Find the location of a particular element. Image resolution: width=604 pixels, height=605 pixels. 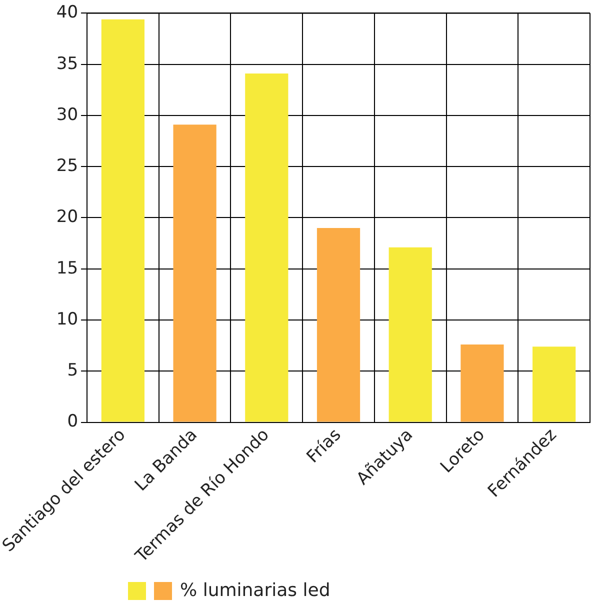

y-tick-label: 15 is located at coordinates (67, 268).